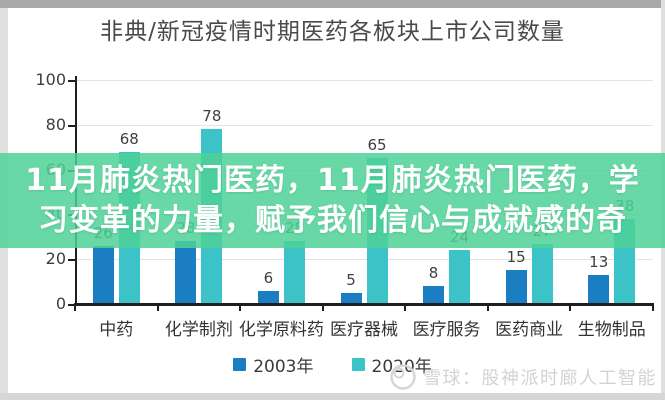  I want to click on legend-label: 2003年, so click(283, 367).